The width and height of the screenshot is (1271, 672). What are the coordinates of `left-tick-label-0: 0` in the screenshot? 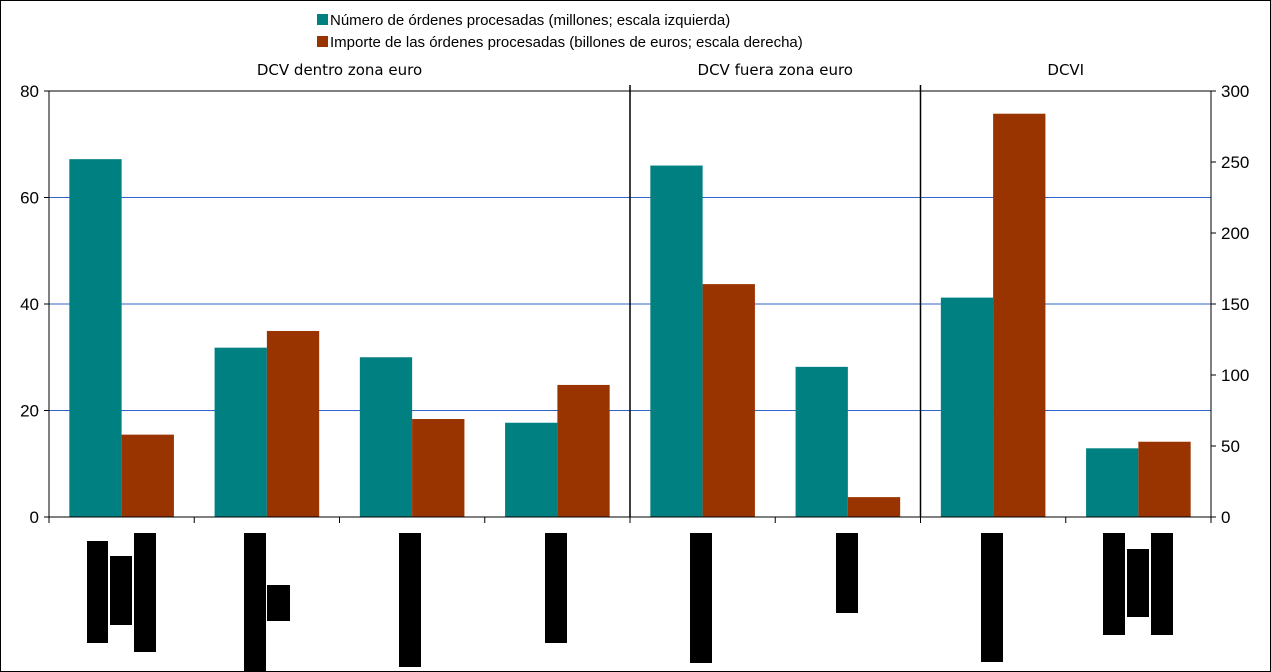 It's located at (34, 517).